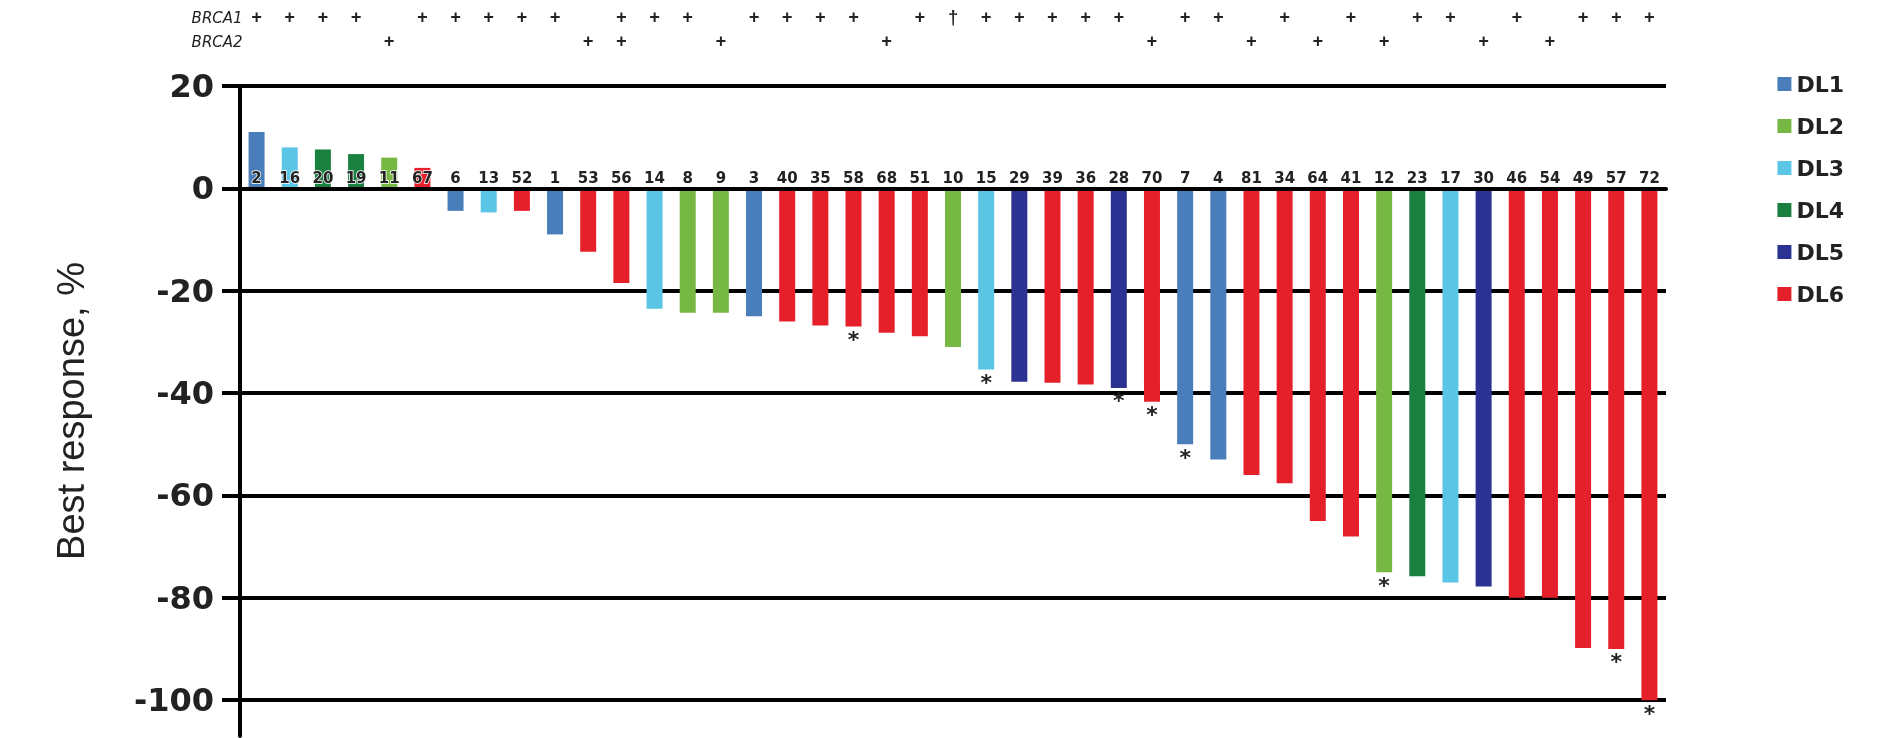 This screenshot has height=738, width=1889. I want to click on legend-label: DL2, so click(1820, 126).